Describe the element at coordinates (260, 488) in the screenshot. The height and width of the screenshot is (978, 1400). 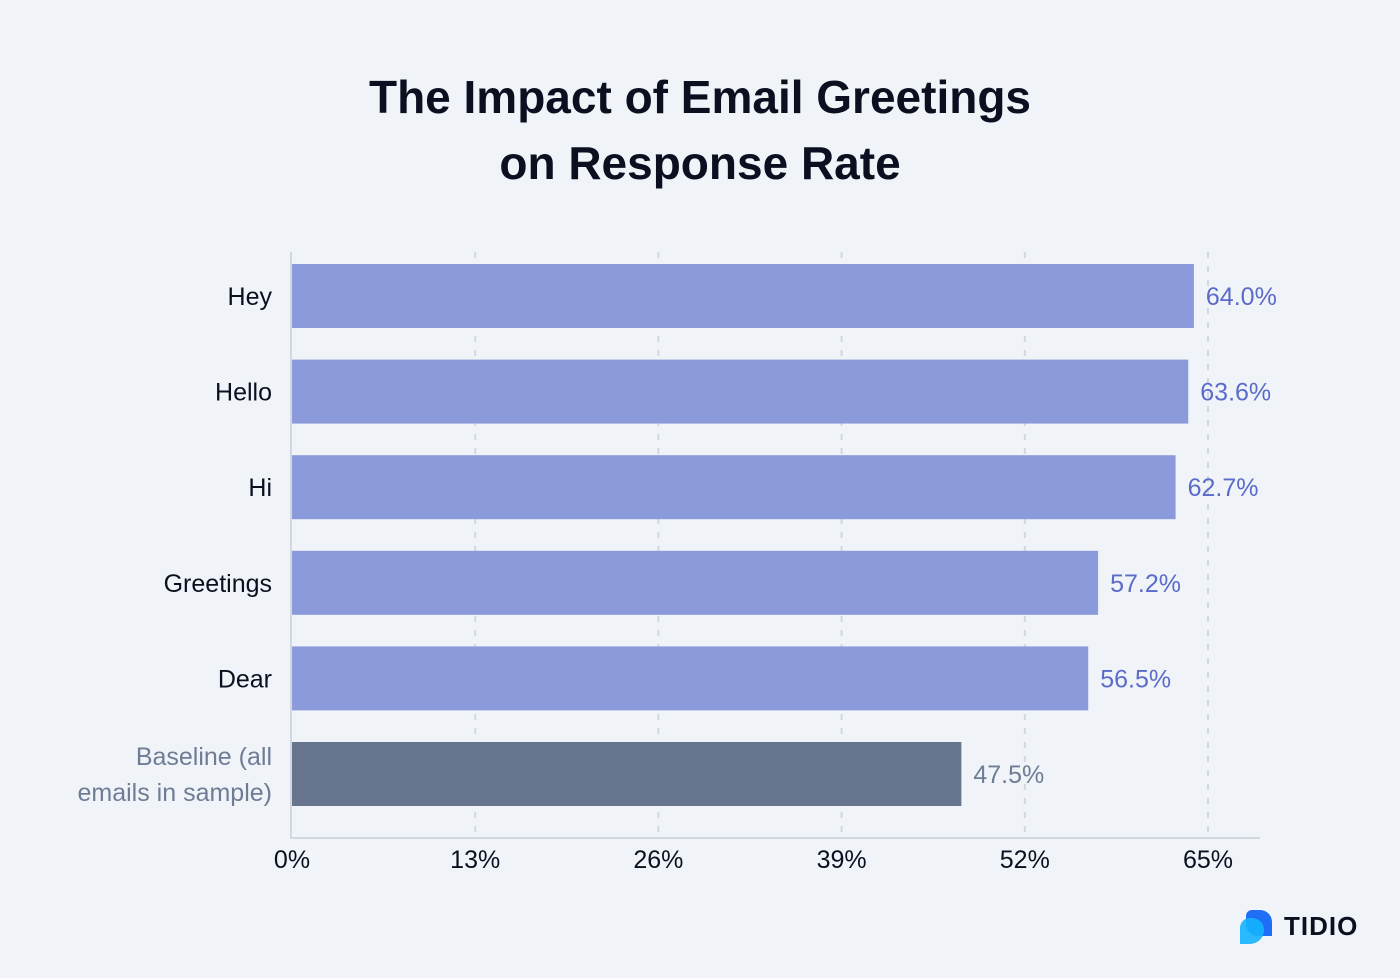
I see `category-label: Hi` at that location.